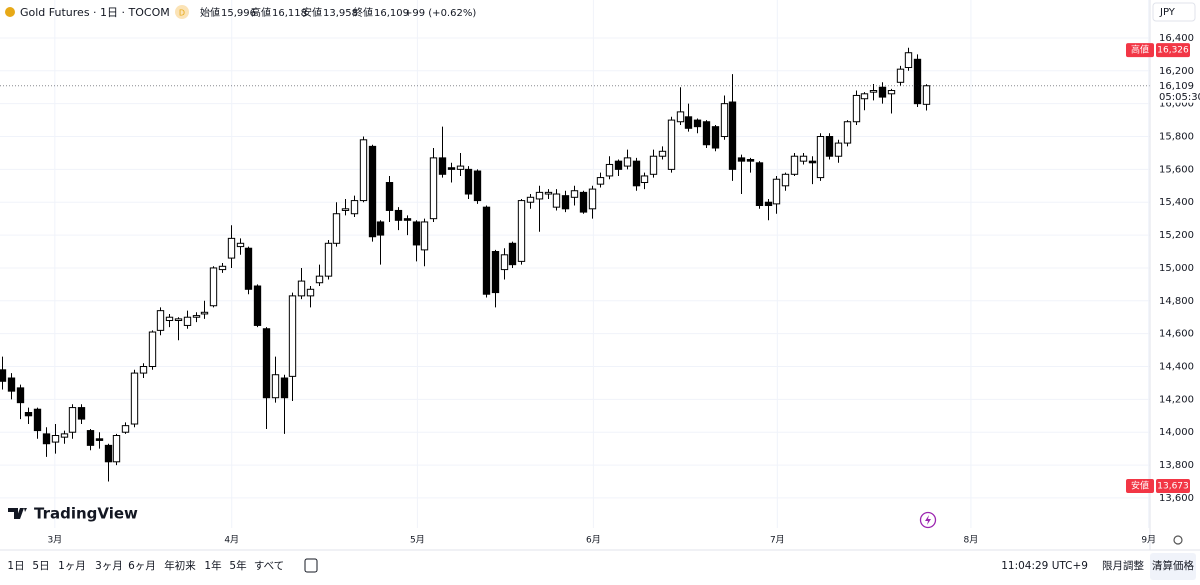 This screenshot has width=1200, height=585. I want to click on legend-name: 終値, so click(363, 12).